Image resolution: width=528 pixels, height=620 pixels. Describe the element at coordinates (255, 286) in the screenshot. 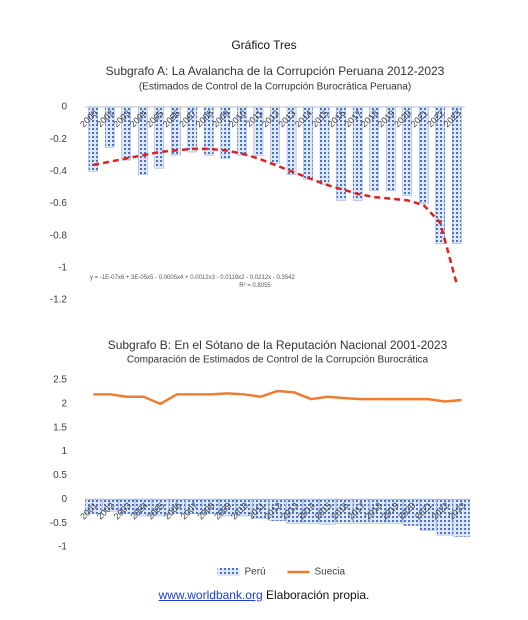

I see `trend-r2: R² = 0.8055` at that location.